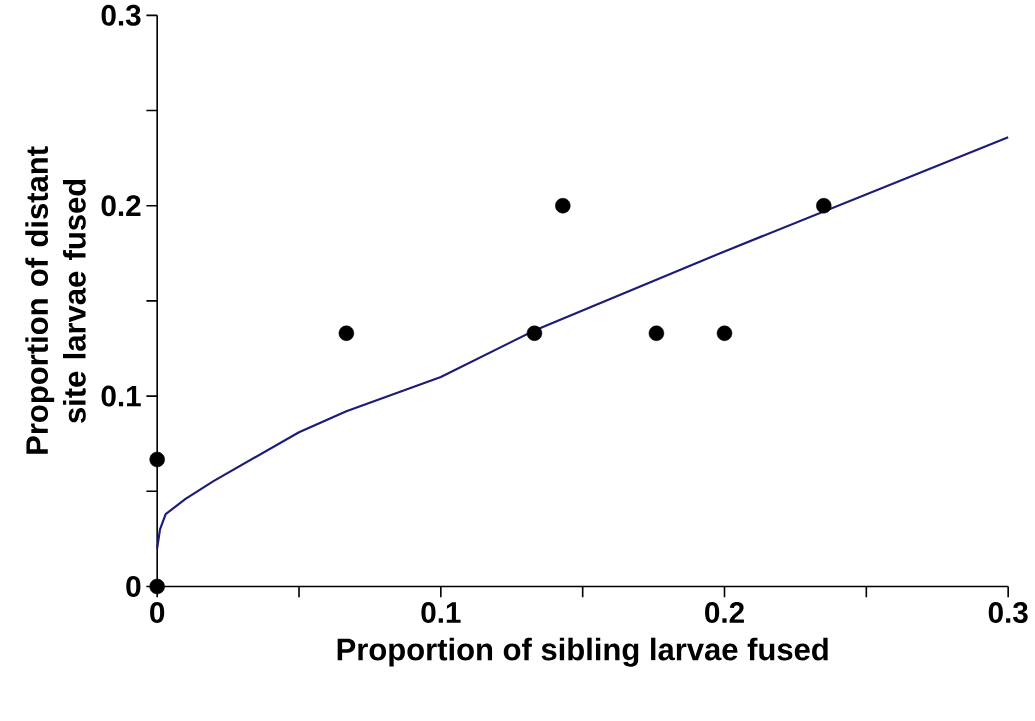 The image size is (1035, 721). What do you see at coordinates (582, 652) in the screenshot?
I see `x-axis-title: Proportion of sibling larvae fused` at bounding box center [582, 652].